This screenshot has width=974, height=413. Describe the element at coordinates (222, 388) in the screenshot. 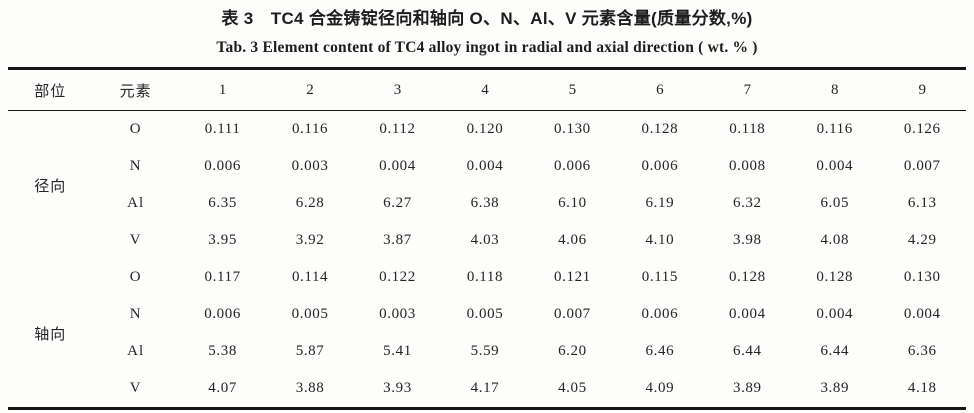

I see `value-cell: 4.07` at that location.